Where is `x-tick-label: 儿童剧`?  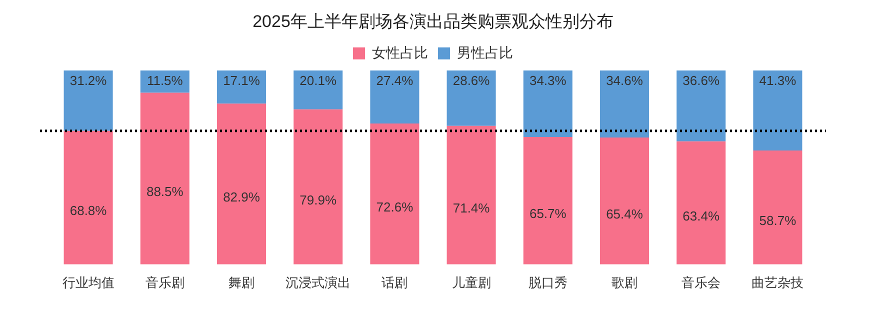
x-tick-label: 儿童剧 is located at coordinates (471, 282).